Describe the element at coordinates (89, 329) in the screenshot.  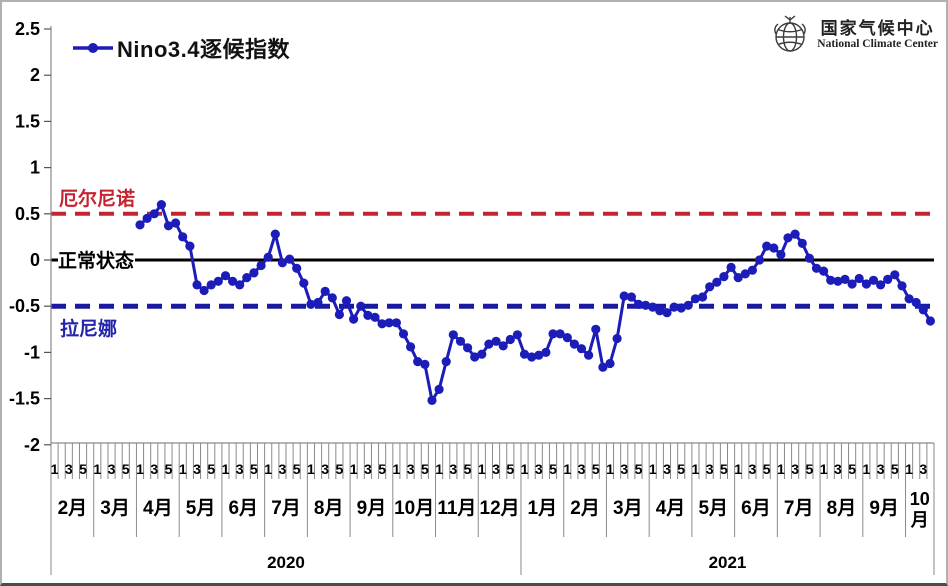
I see `la-nina-threshold-label: 拉尼娜` at that location.